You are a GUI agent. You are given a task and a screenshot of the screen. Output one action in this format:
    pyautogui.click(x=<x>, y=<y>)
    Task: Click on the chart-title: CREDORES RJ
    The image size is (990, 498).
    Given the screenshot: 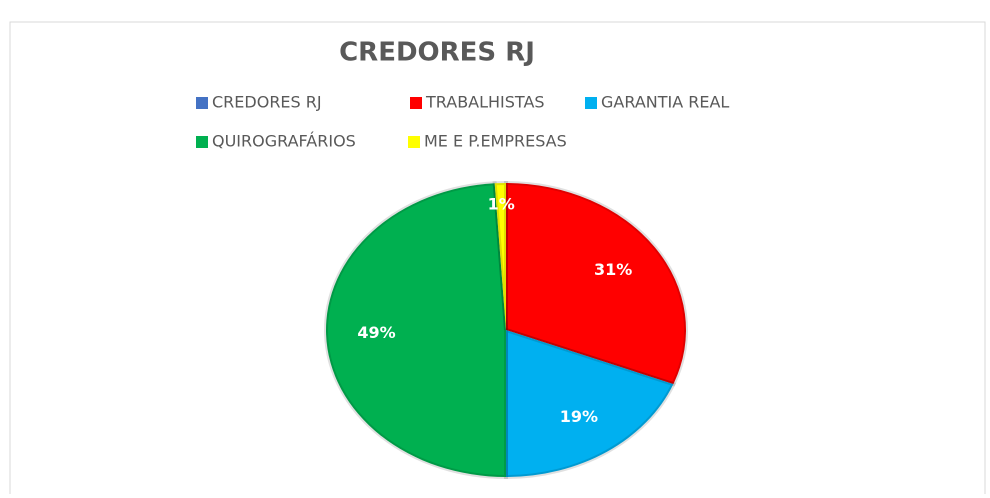 What is the action you would take?
    pyautogui.click(x=437, y=53)
    